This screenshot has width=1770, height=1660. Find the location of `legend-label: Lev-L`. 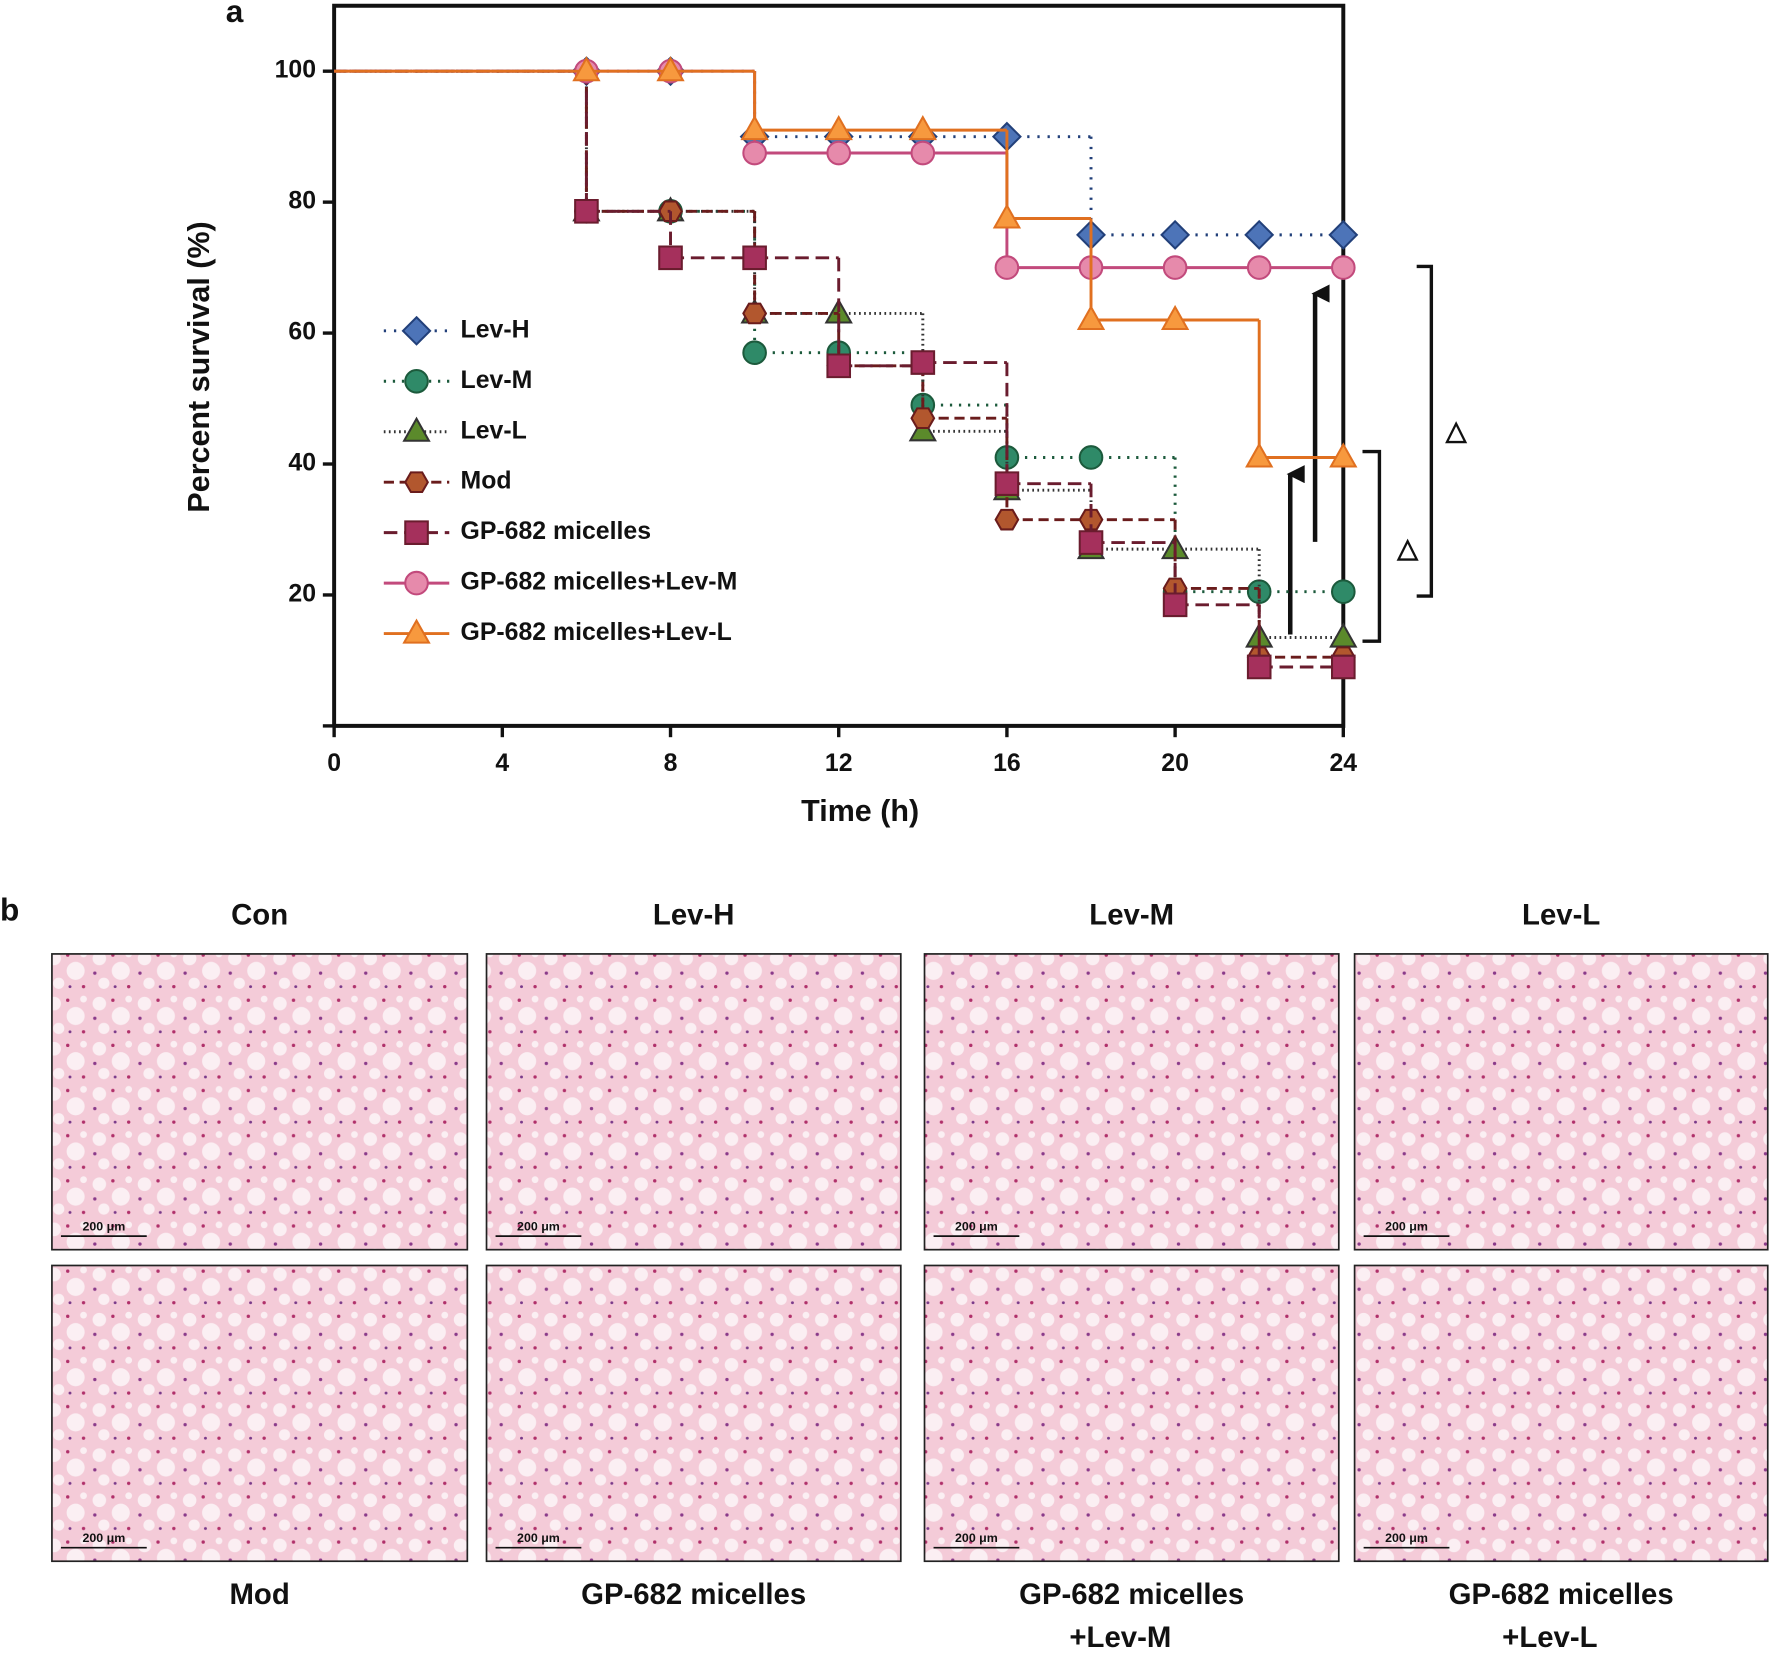

legend-label: Lev-L is located at coordinates (494, 430).